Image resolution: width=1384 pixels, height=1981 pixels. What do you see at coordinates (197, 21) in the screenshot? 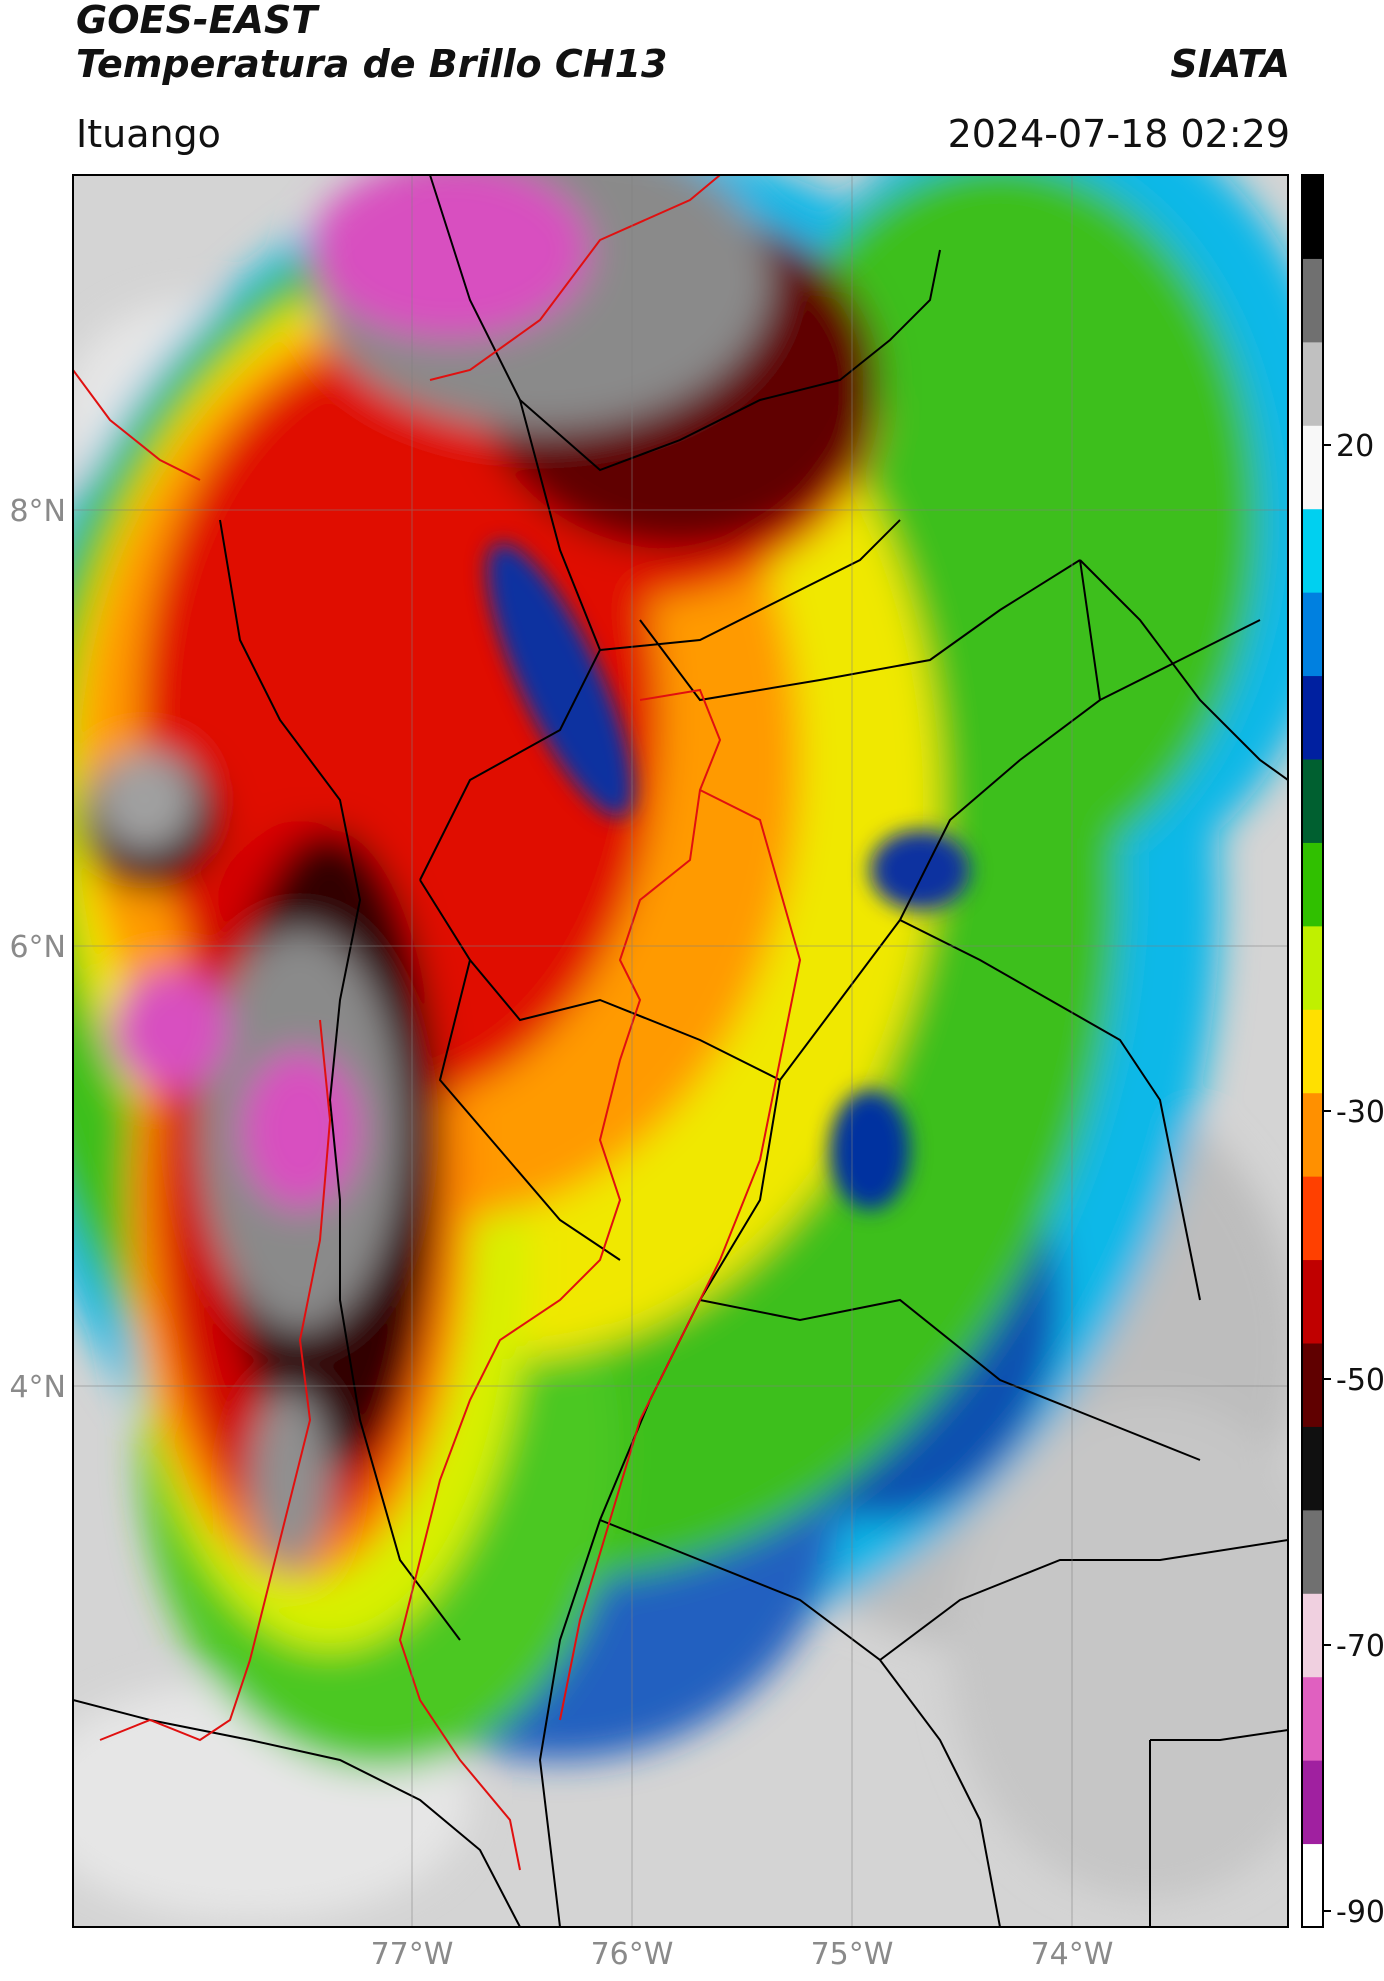
I see `satellite-title: GOES-EAST` at bounding box center [197, 21].